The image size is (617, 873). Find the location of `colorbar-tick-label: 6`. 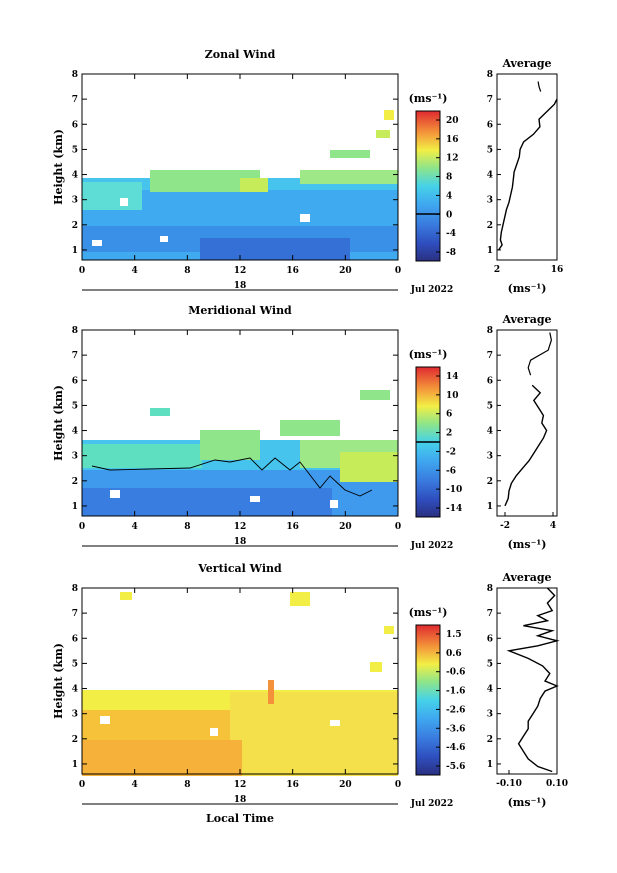

colorbar-tick-label: 6 is located at coordinates (449, 415).